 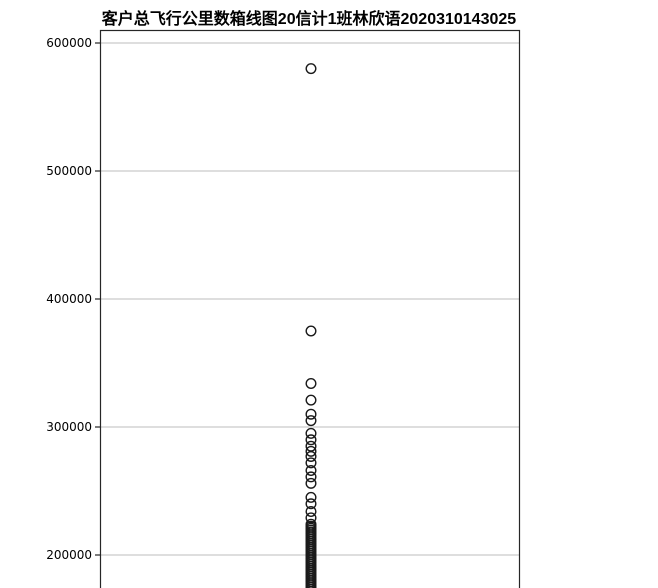 I want to click on y-tick-label: 300000, so click(x=69, y=427).